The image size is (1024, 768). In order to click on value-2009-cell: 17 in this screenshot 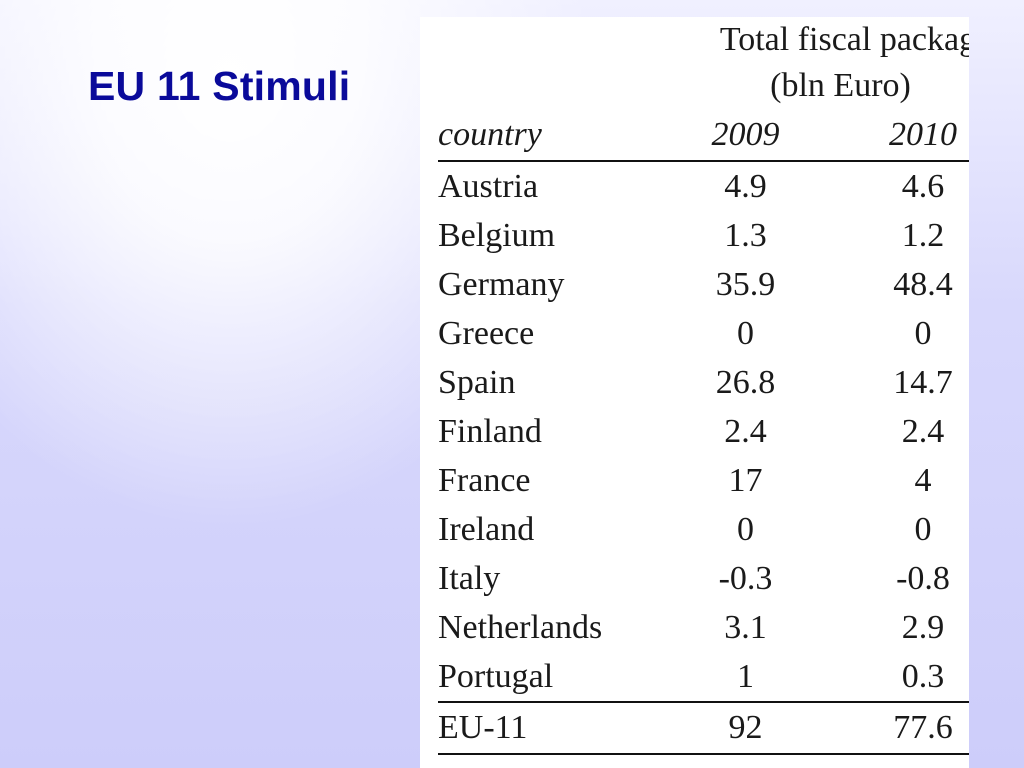, I will do `click(745, 480)`.